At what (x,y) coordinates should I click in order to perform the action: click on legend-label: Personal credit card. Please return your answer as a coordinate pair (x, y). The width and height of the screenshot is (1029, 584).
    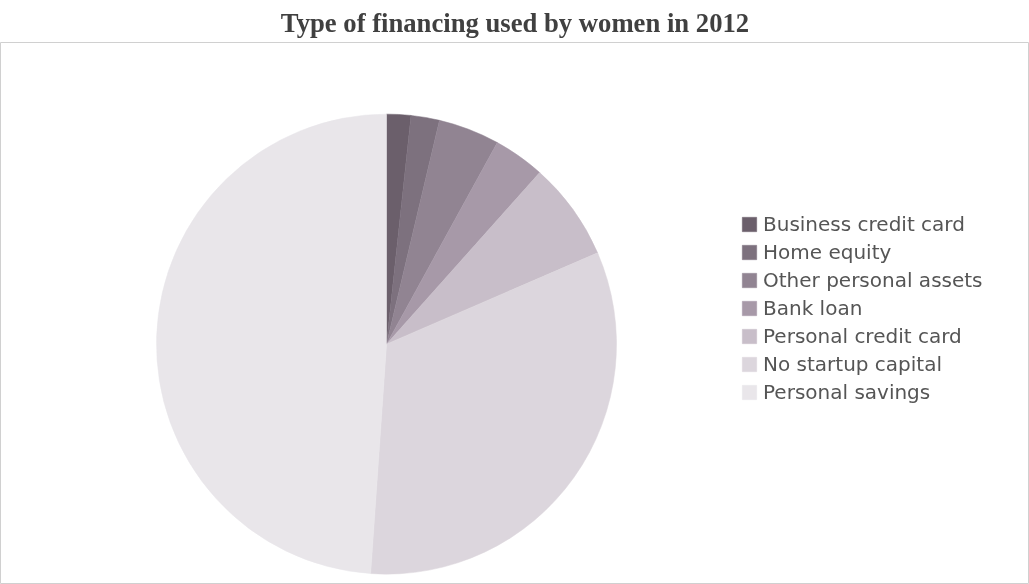
    Looking at the image, I should click on (862, 336).